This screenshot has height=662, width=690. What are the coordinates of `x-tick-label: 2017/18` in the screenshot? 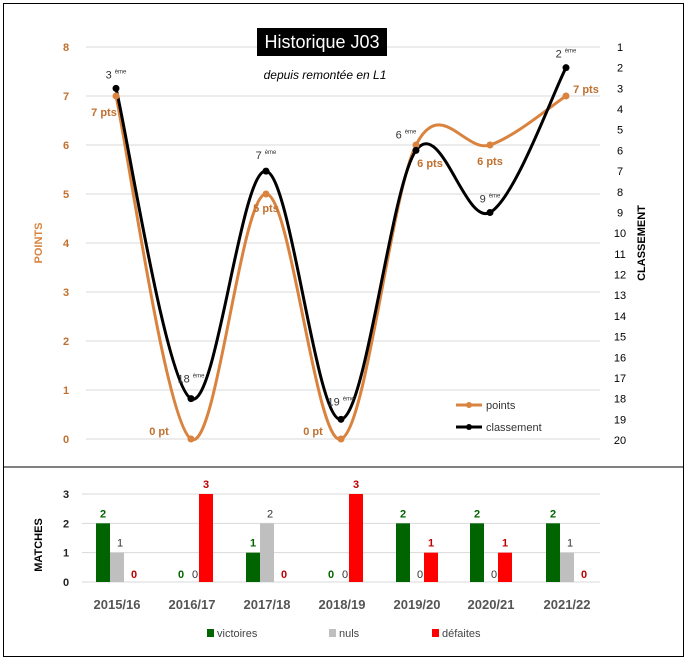 It's located at (267, 604).